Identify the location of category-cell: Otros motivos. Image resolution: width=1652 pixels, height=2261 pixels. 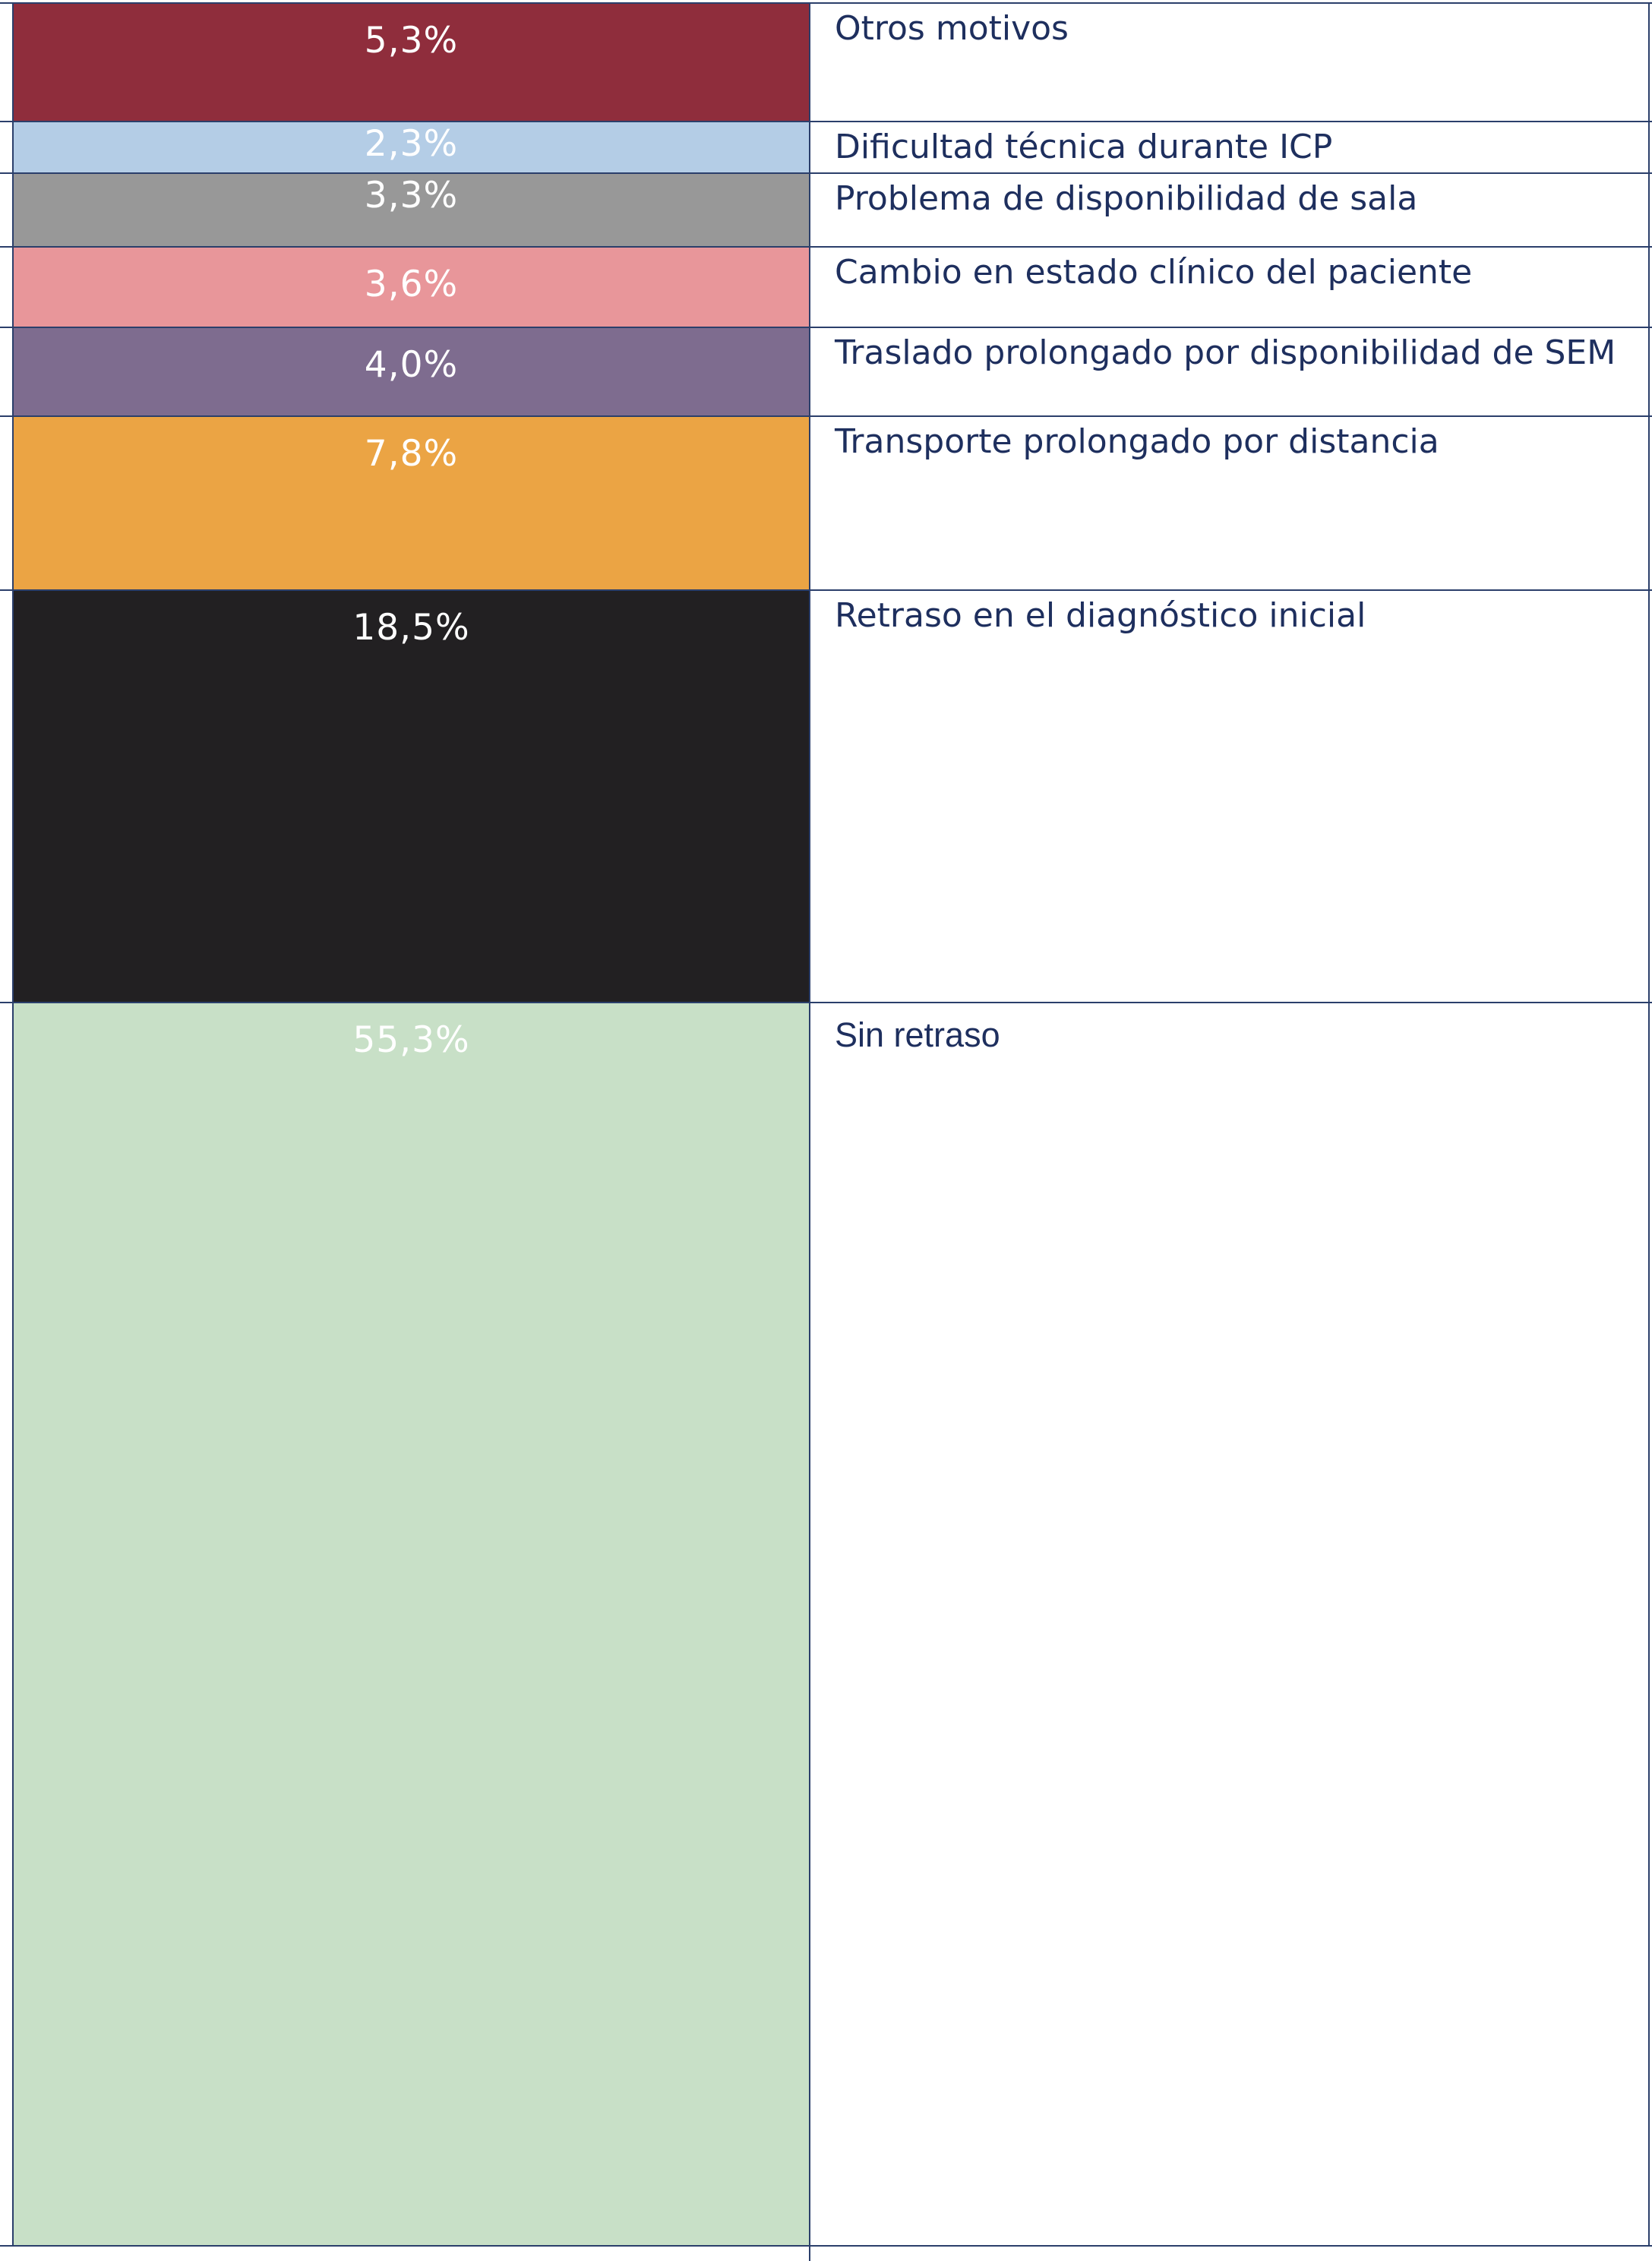
(1230, 62).